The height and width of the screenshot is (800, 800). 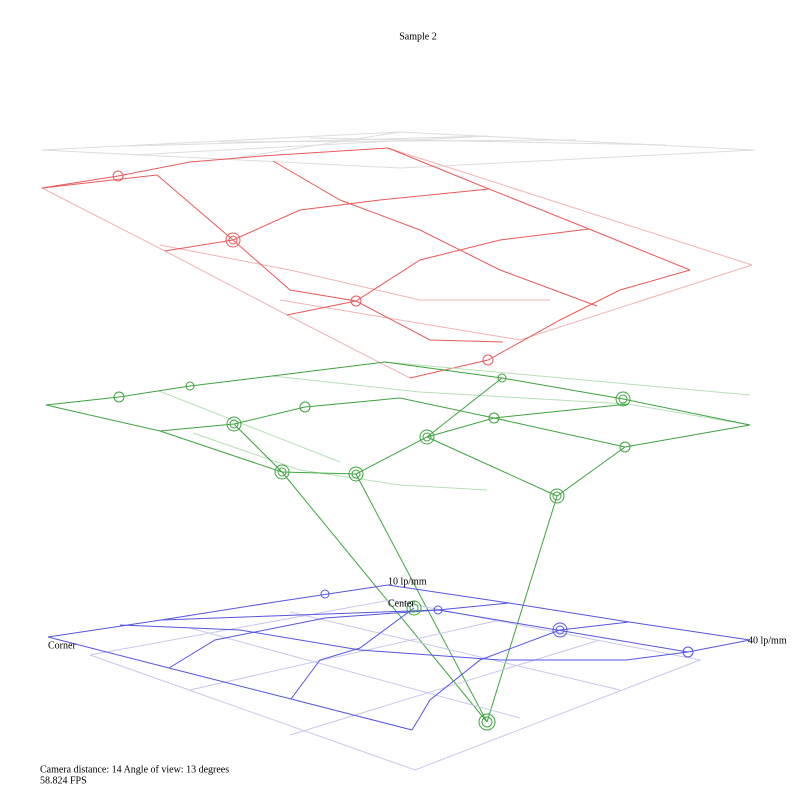 I want to click on label-center: Center, so click(x=401, y=603).